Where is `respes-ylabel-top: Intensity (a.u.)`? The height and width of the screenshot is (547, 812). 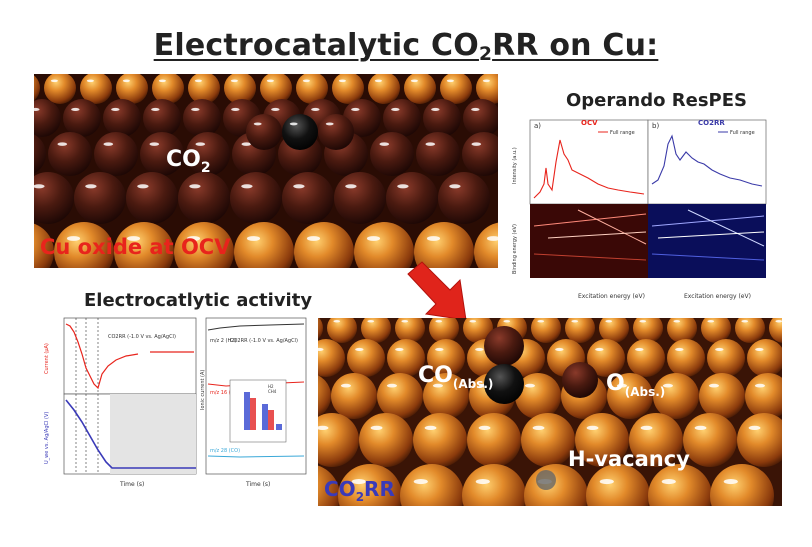
respes-ylabel-top: Intensity (a.u.) is located at coordinates (515, 165).